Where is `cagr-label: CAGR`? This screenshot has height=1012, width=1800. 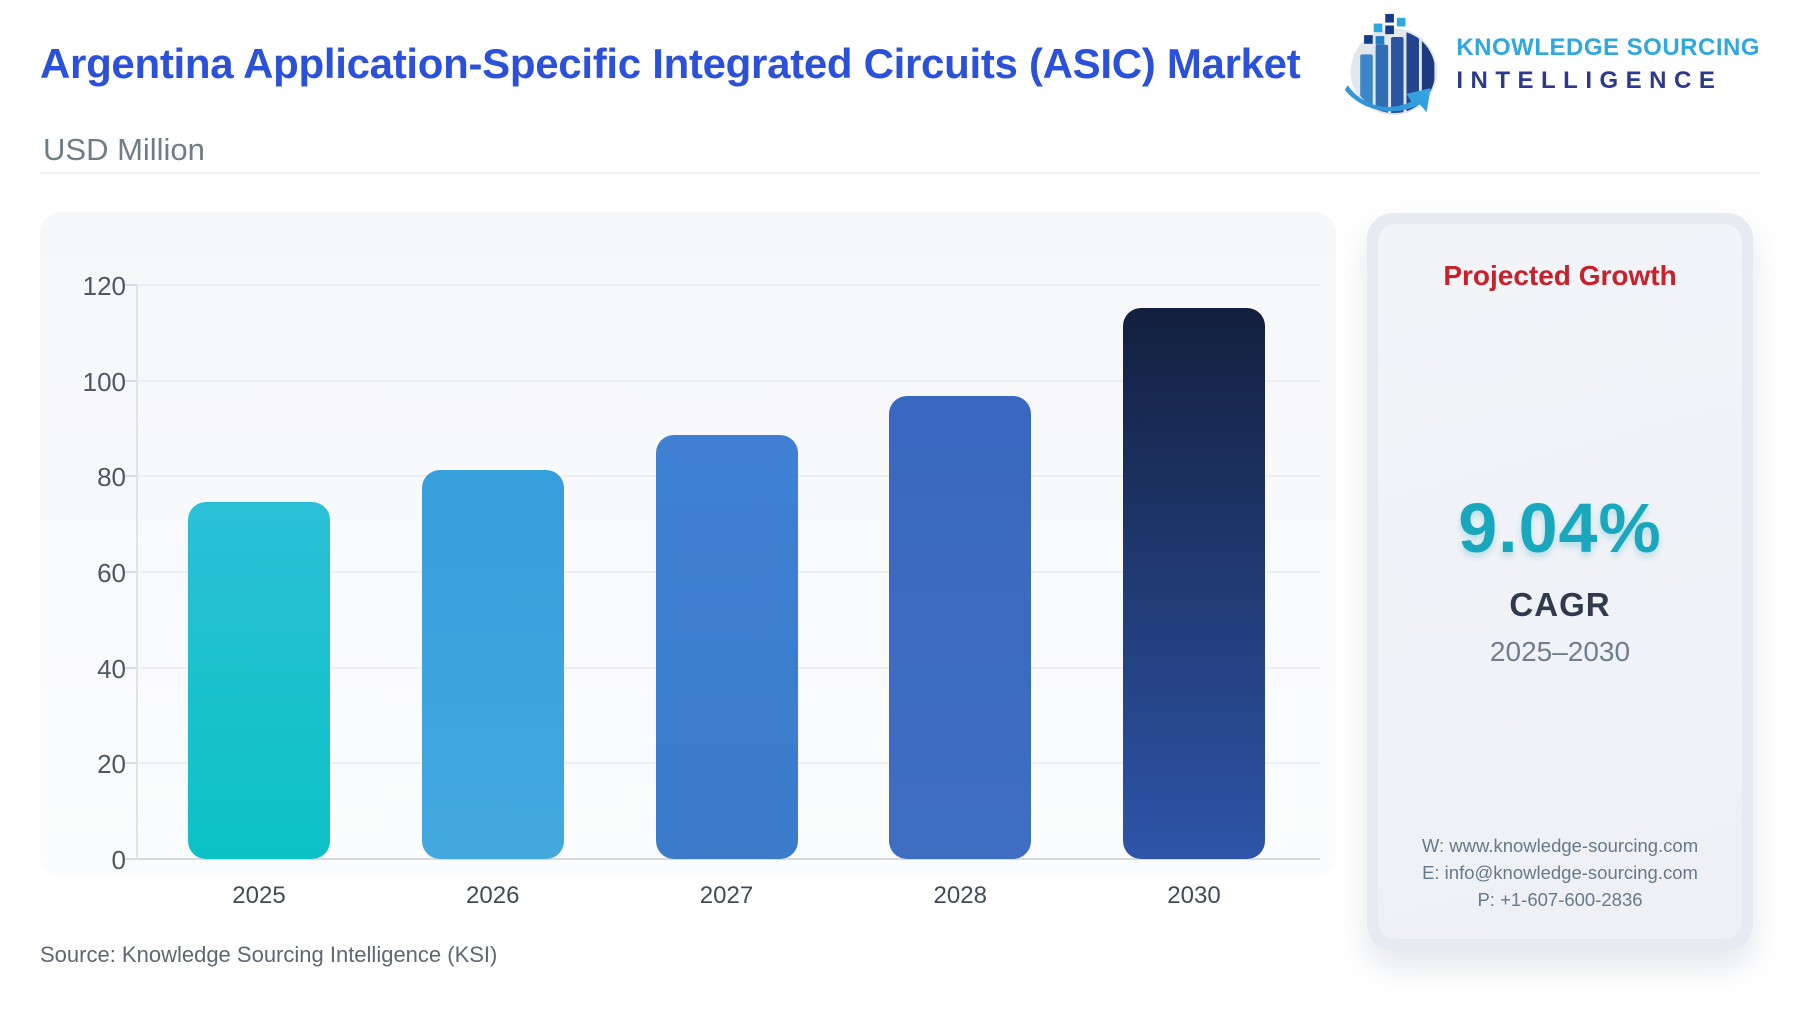
cagr-label: CAGR is located at coordinates (1560, 605).